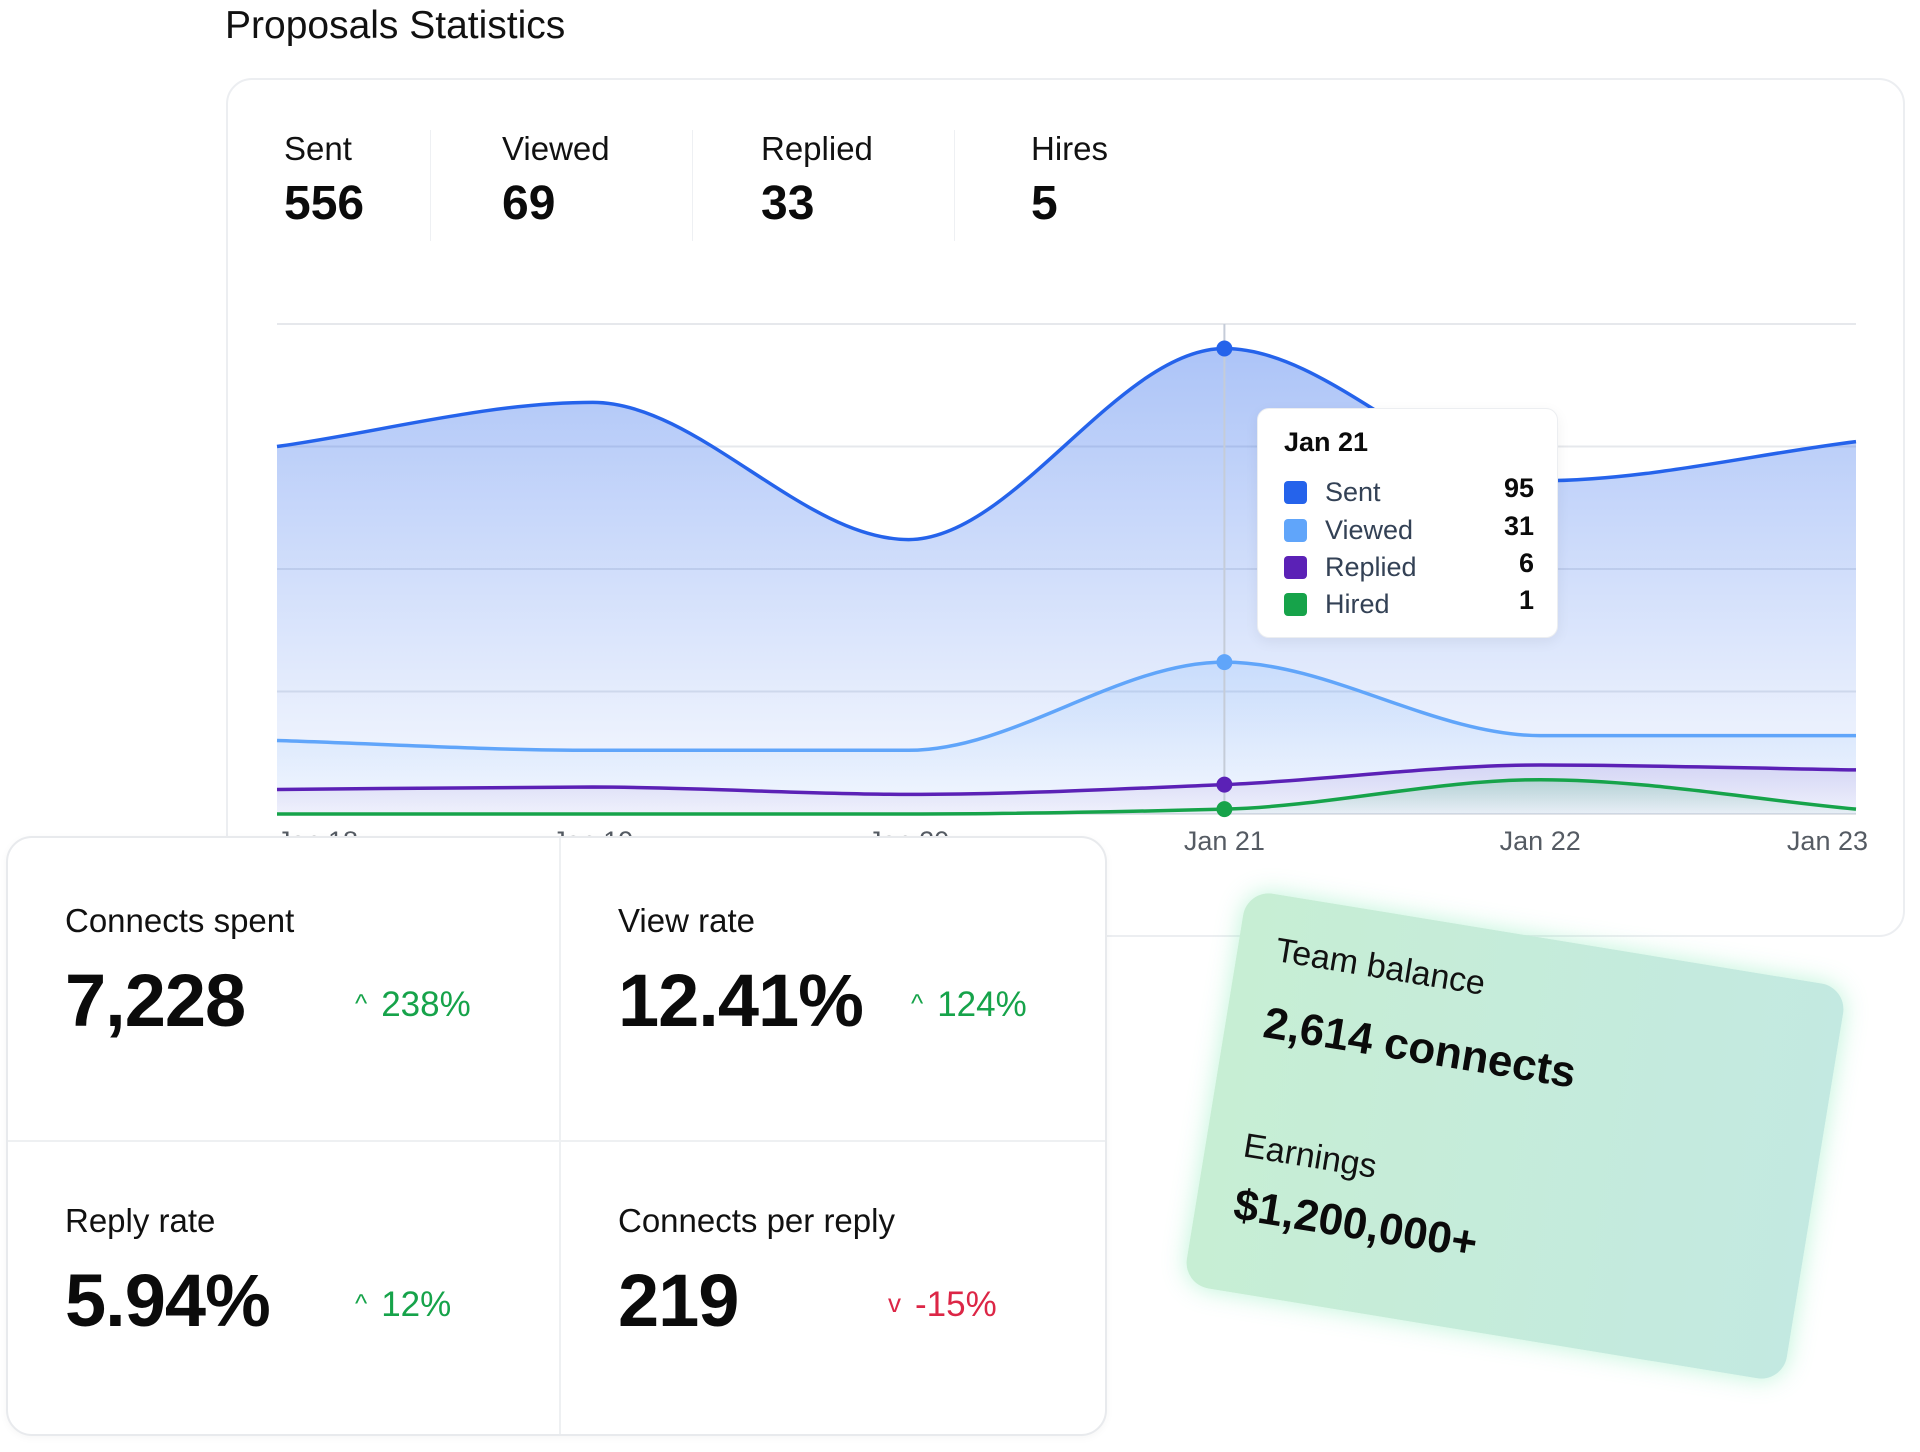 This screenshot has width=1920, height=1452. What do you see at coordinates (1540, 841) in the screenshot?
I see `x-tick-label: Jan 22` at bounding box center [1540, 841].